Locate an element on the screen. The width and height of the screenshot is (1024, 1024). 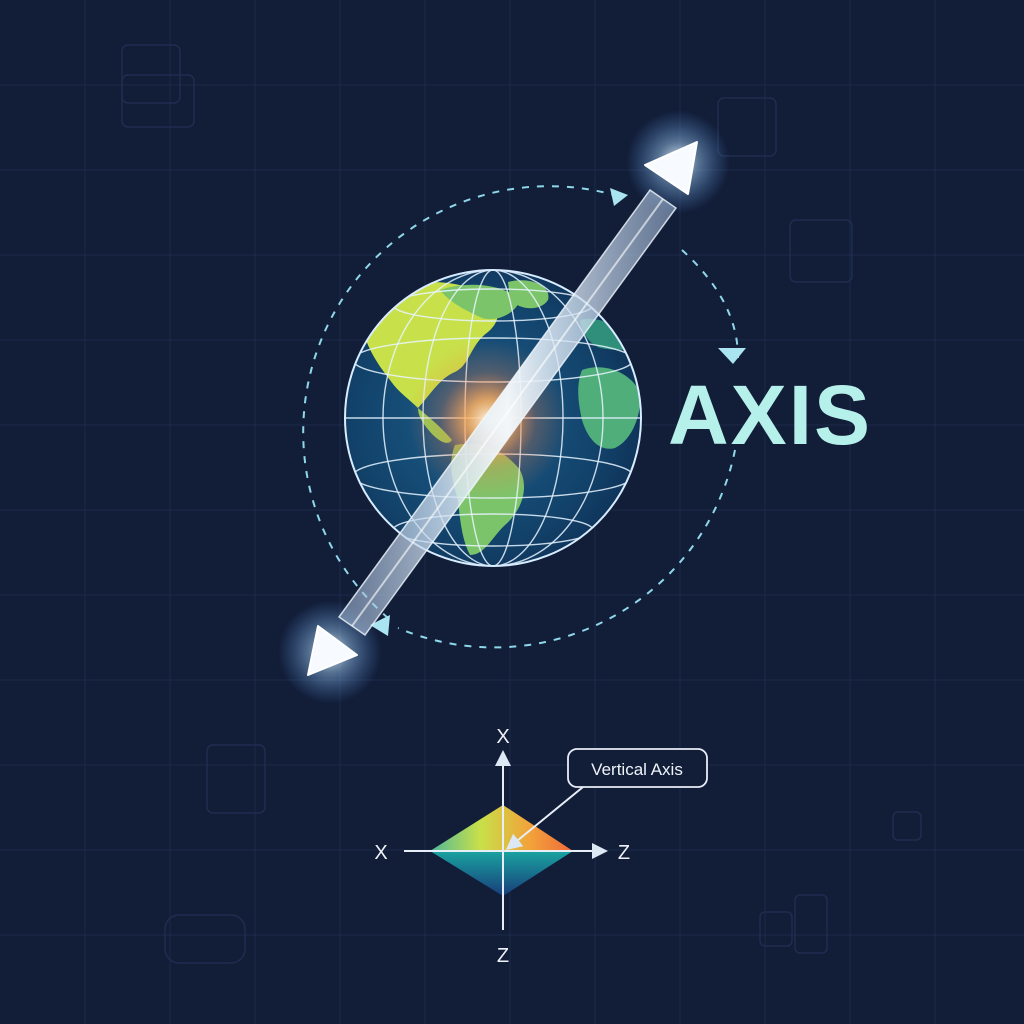
callout-label: Vertical Axis is located at coordinates (637, 769).